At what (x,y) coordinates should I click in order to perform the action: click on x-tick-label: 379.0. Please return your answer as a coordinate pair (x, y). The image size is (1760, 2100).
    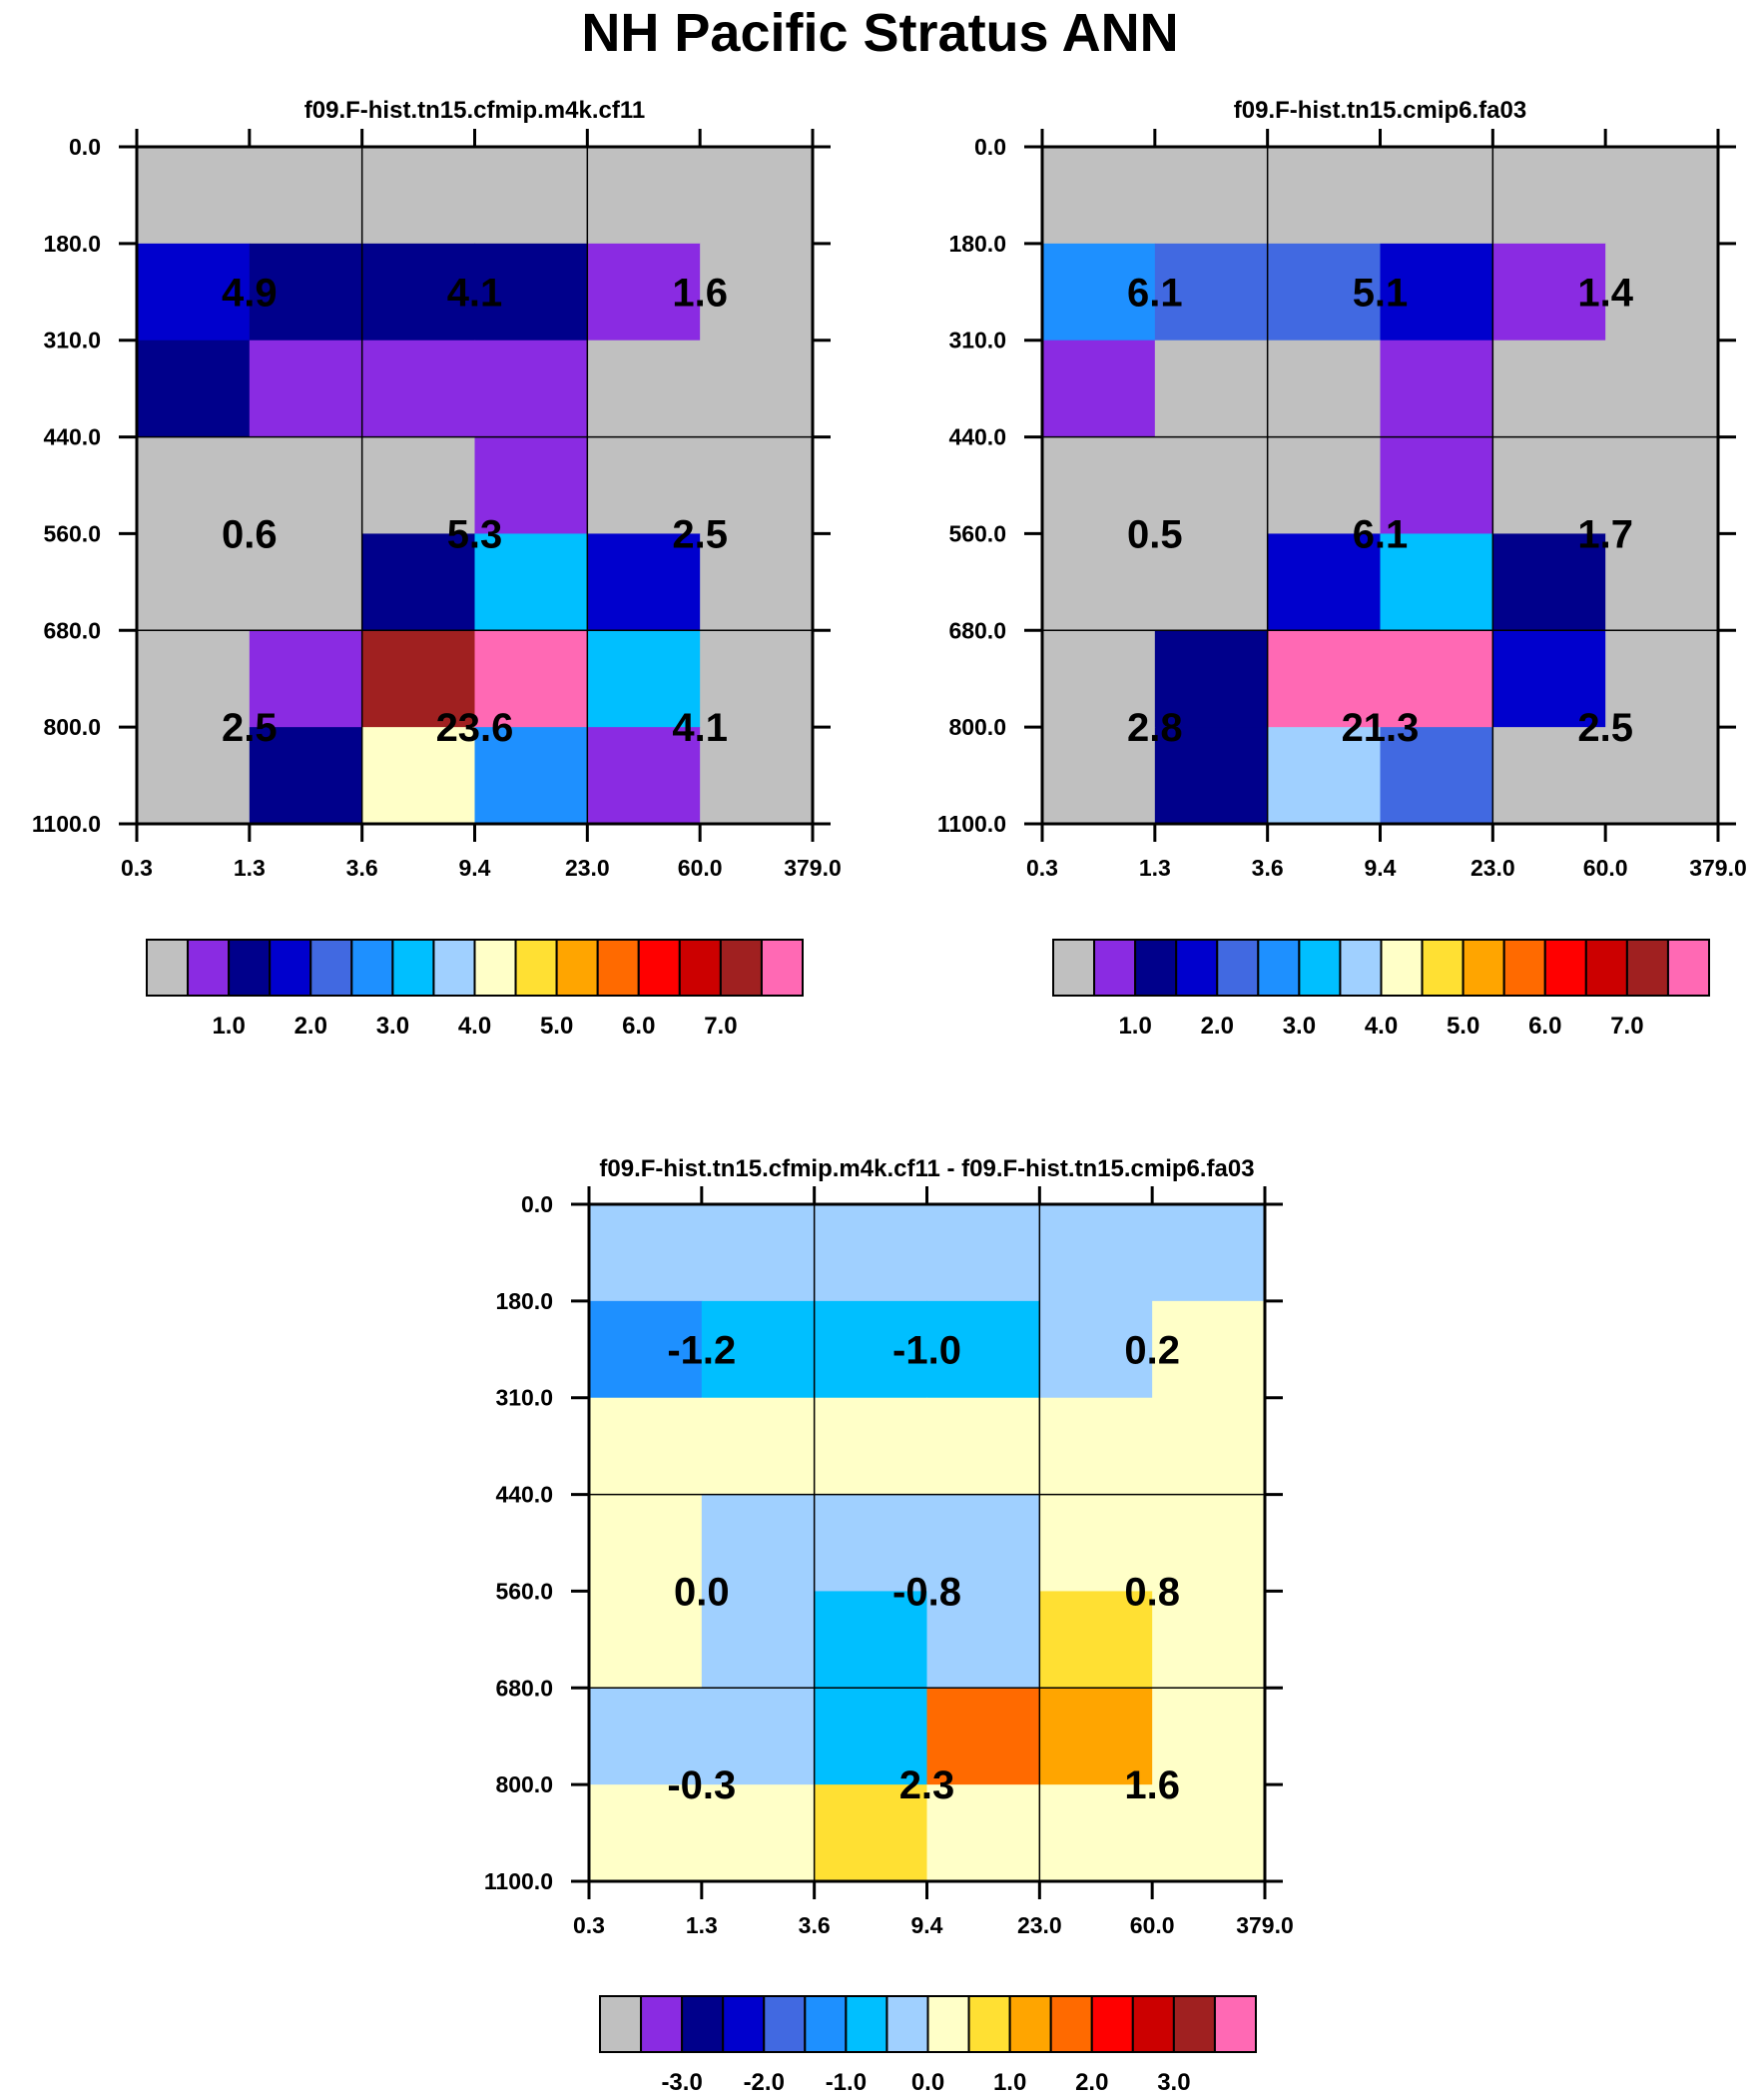
    Looking at the image, I should click on (1265, 1925).